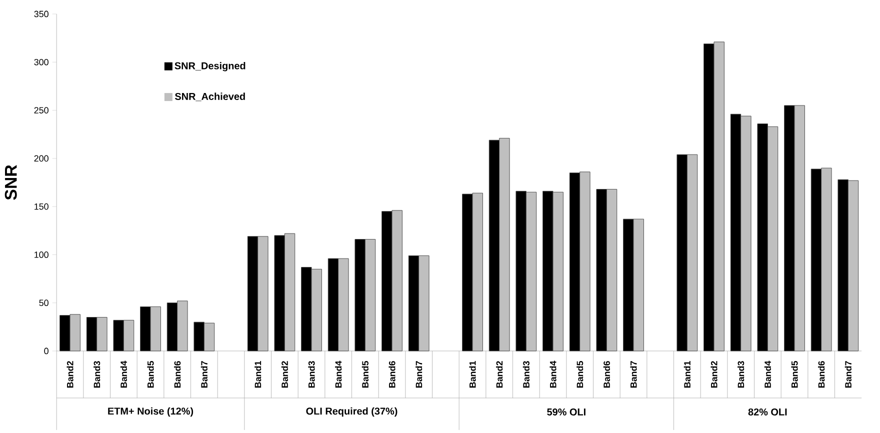 This screenshot has height=433, width=880. Describe the element at coordinates (46, 351) in the screenshot. I see `y-tick-label: 0` at that location.